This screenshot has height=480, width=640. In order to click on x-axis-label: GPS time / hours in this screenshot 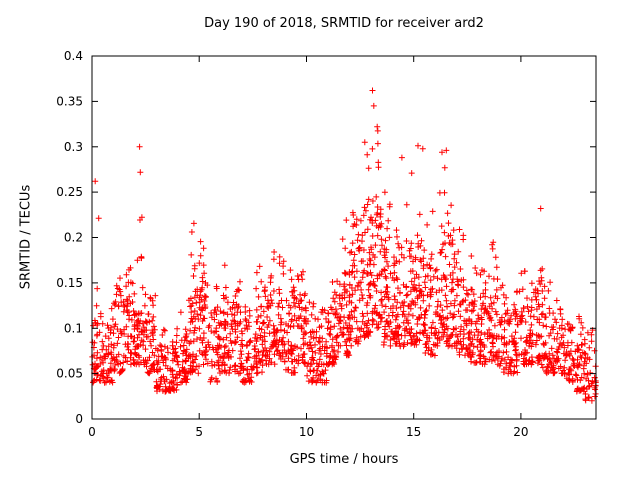, I will do `click(344, 459)`.